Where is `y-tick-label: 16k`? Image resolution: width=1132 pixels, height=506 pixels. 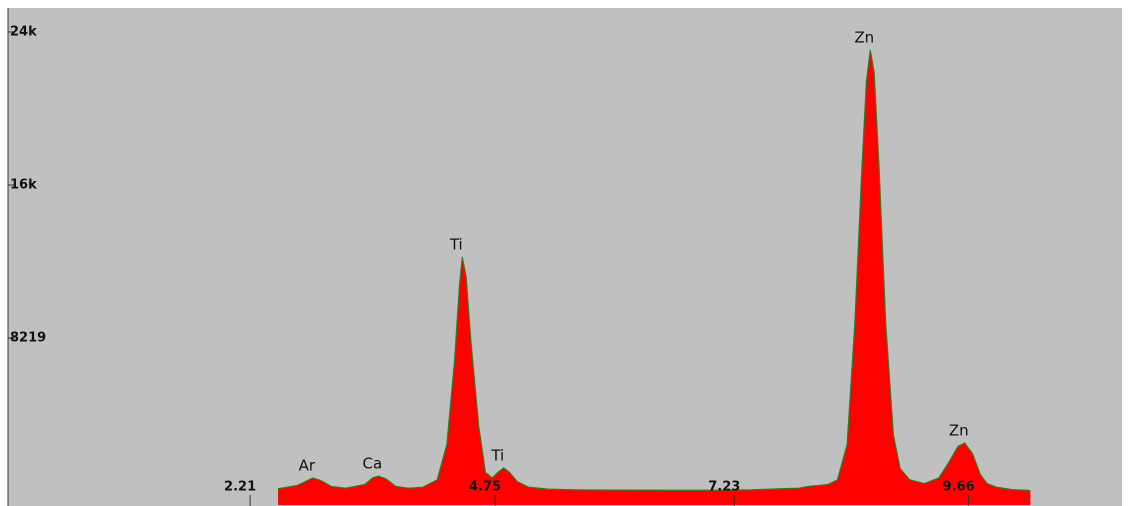
y-tick-label: 16k is located at coordinates (23, 184).